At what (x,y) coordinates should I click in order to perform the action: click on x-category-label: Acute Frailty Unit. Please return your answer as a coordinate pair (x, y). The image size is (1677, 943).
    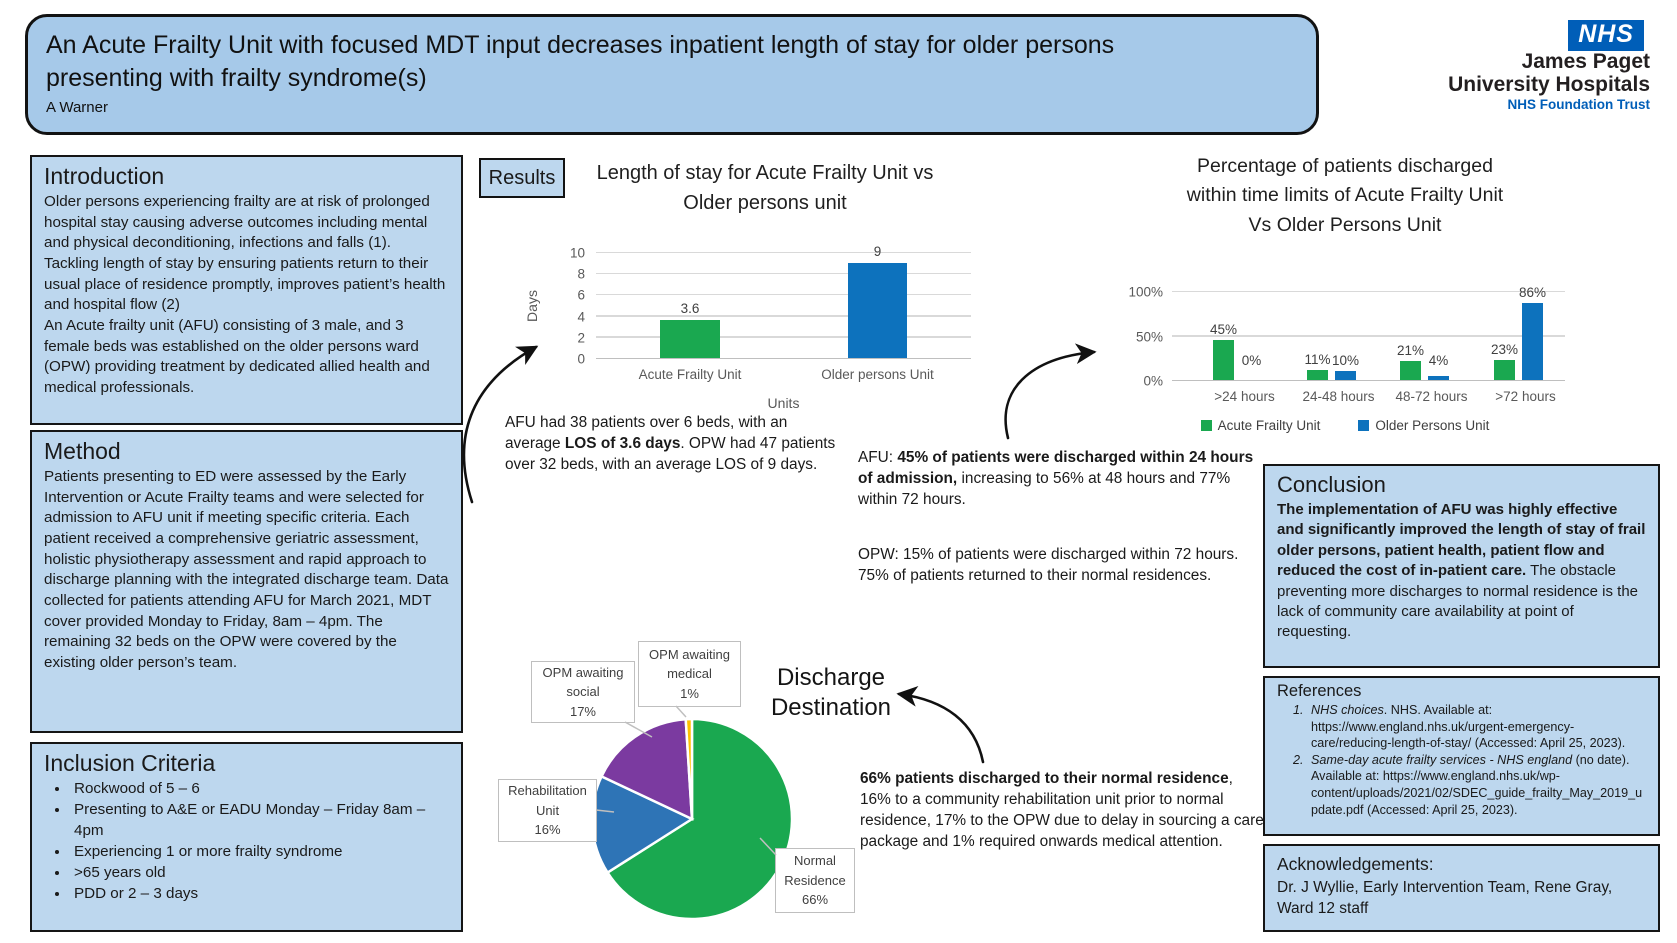
    Looking at the image, I should click on (690, 374).